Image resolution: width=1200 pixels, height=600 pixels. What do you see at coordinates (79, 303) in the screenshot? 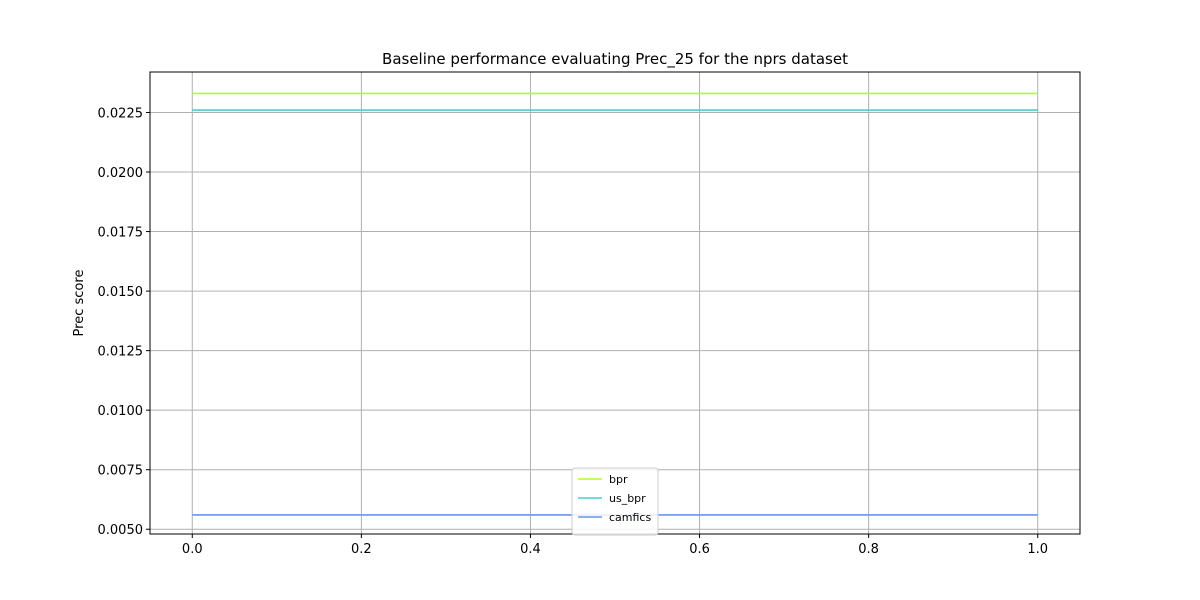
I see `y-axis-label: Prec score` at bounding box center [79, 303].